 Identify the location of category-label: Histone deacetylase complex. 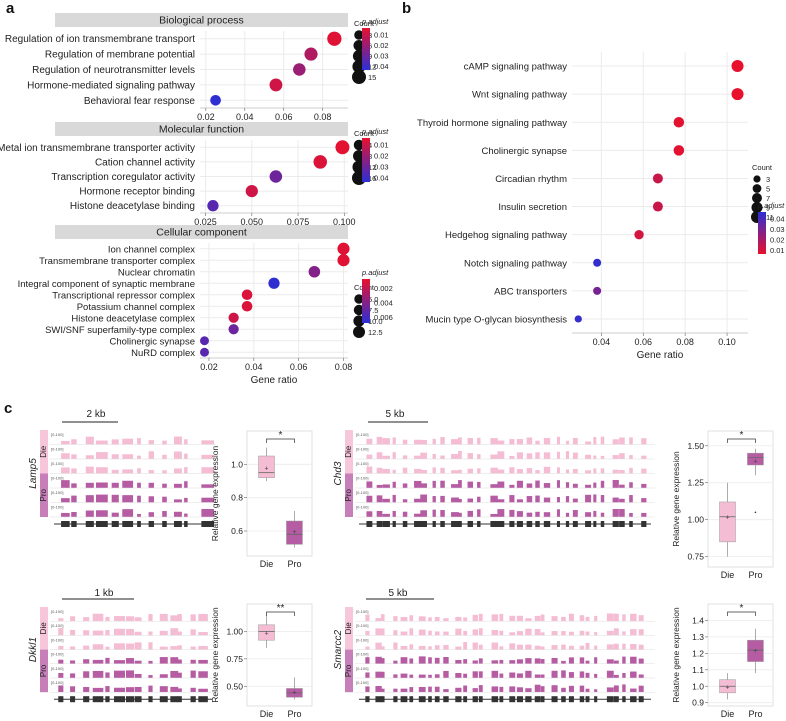
(133, 318).